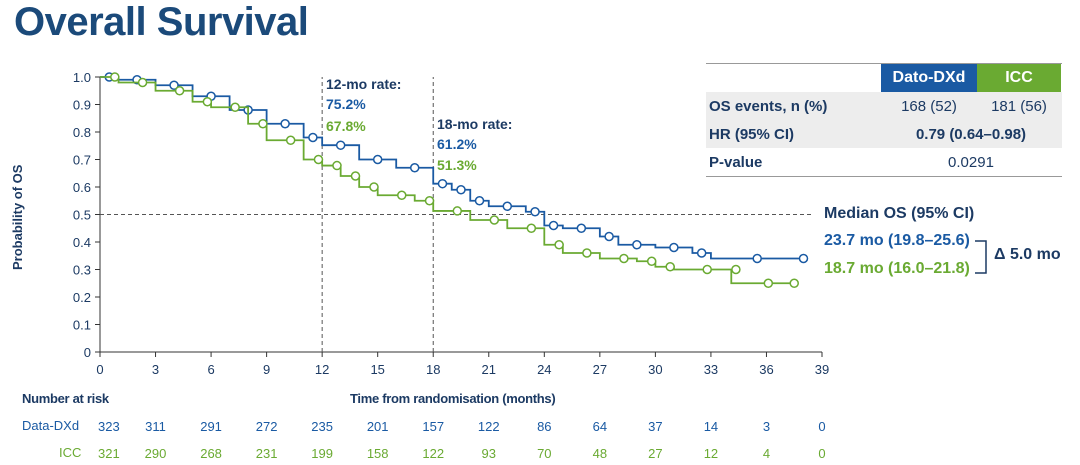  What do you see at coordinates (378, 453) in the screenshot?
I see `risk-icc-value: 158` at bounding box center [378, 453].